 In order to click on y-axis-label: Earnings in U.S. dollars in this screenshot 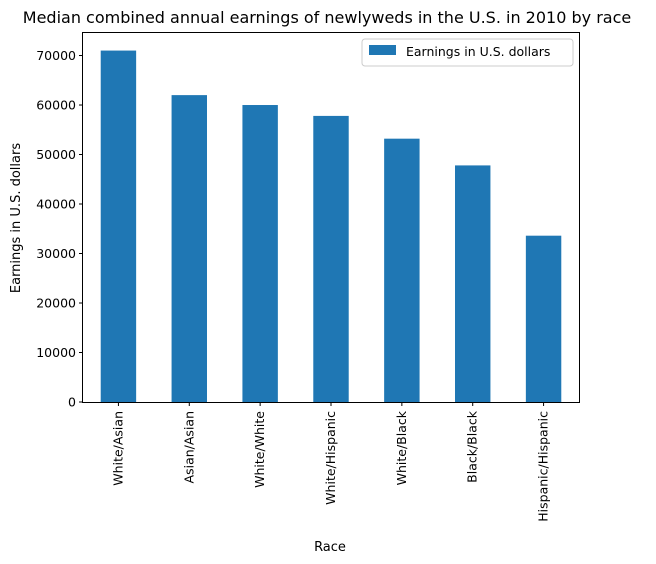, I will do `click(16, 218)`.